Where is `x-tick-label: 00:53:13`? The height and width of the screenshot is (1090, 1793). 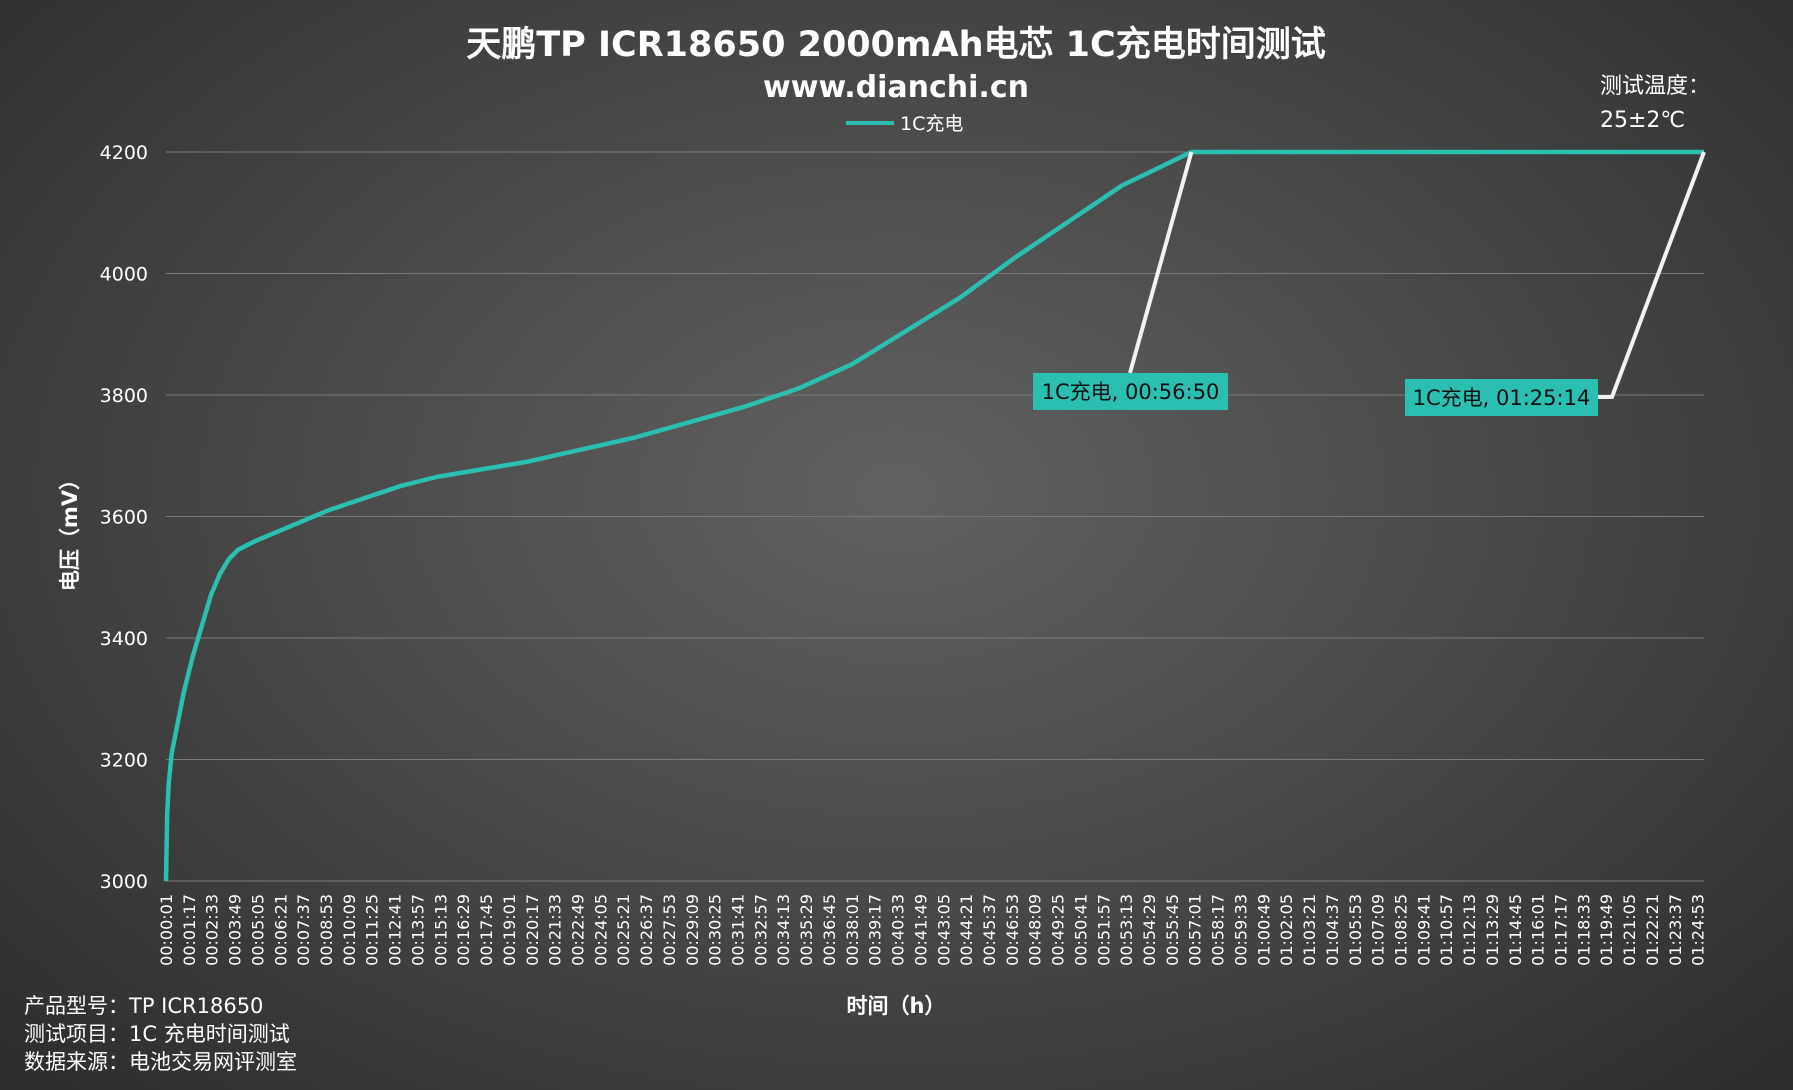
x-tick-label: 00:53:13 is located at coordinates (1126, 930).